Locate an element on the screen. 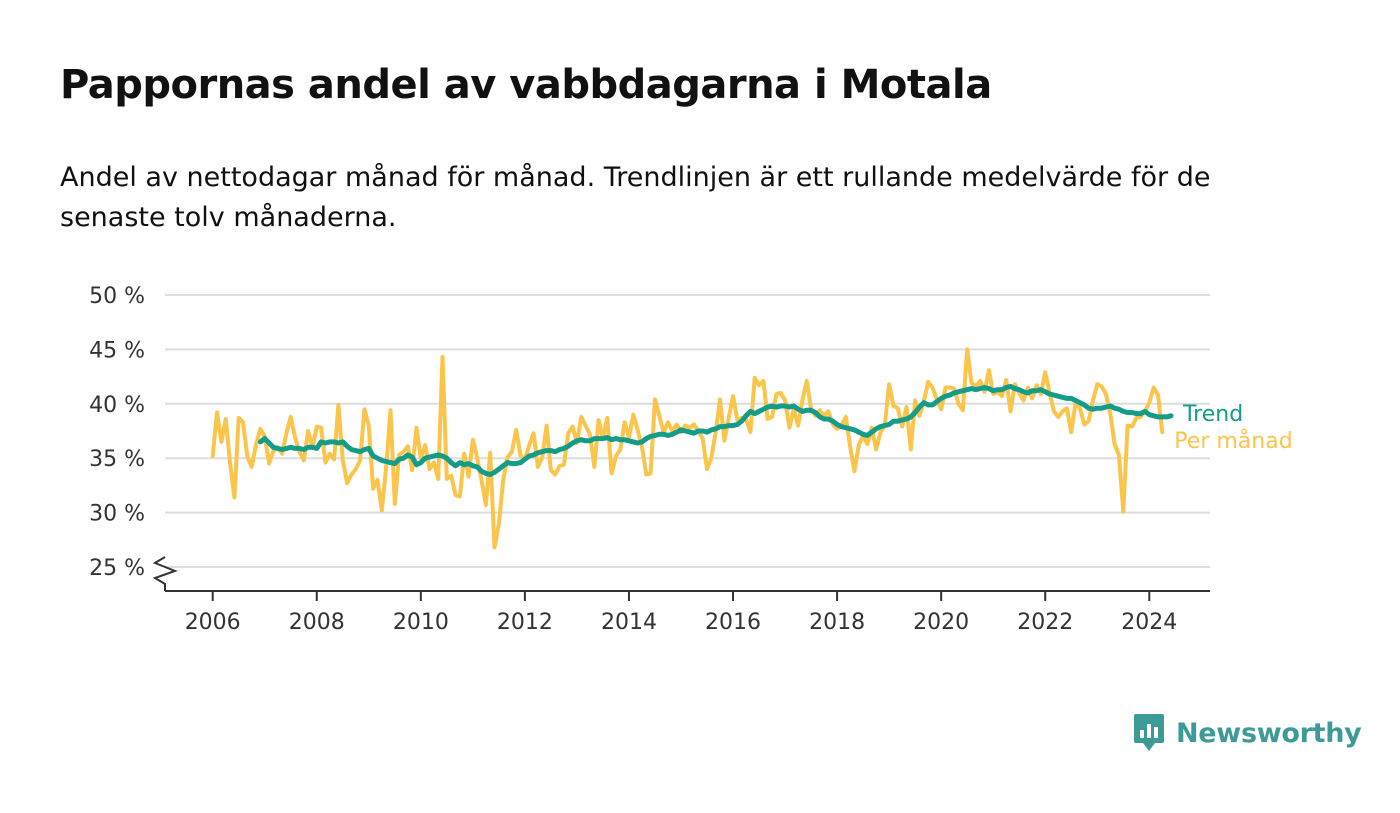  y-tick-label: 40 % is located at coordinates (117, 405).